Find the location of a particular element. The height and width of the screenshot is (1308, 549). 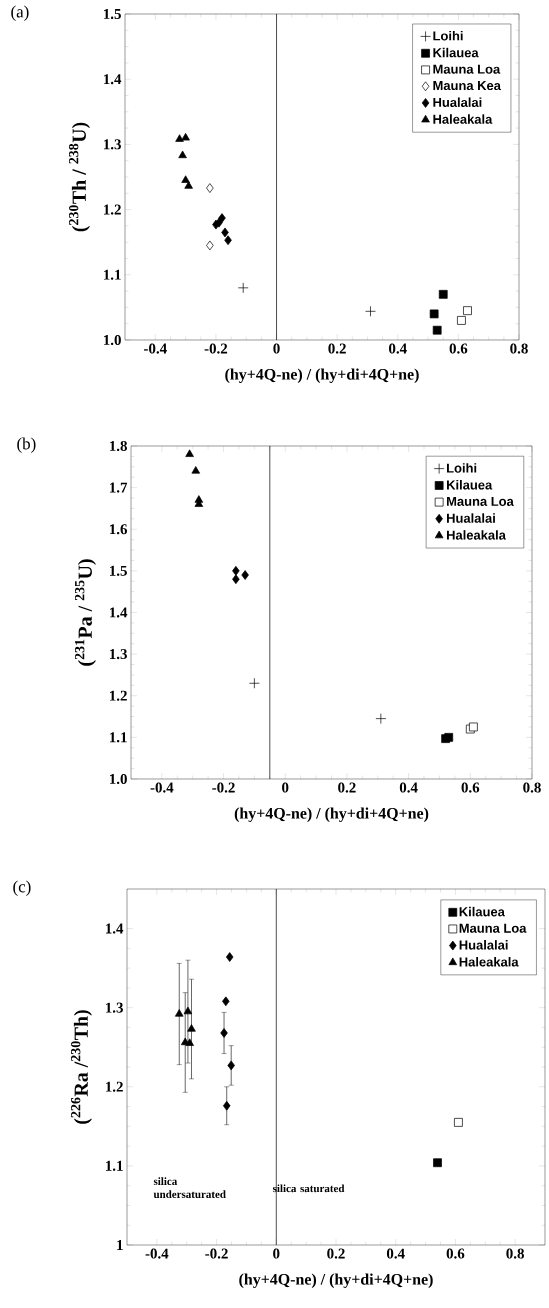

y-axis-title: ($^{231}$Pa / $^{235}$U) is located at coordinates (85, 612).